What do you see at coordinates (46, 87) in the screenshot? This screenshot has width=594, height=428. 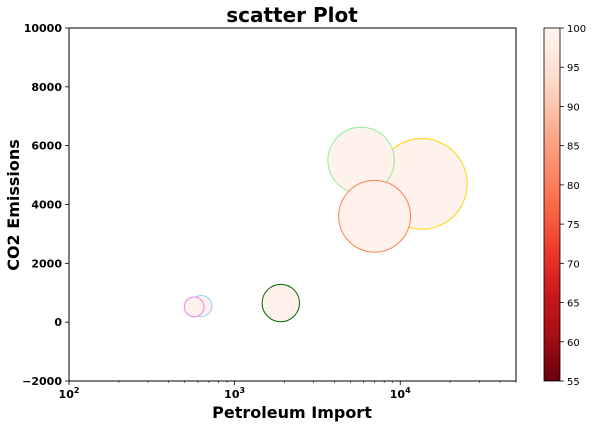 I see `y-tick-label: 8000` at bounding box center [46, 87].